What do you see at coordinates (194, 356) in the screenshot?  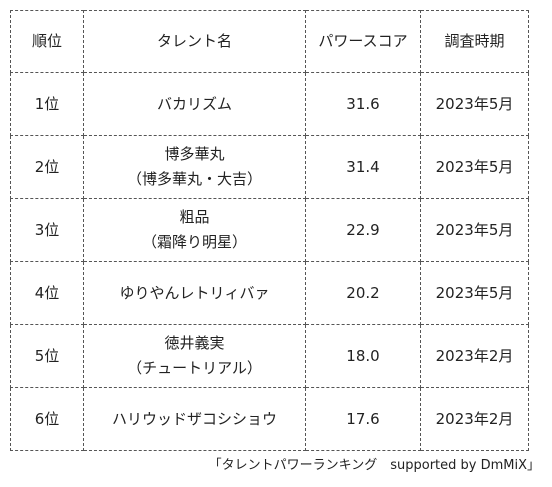 I see `talent-name-cell: 徳井義実 （チュートリアル）` at bounding box center [194, 356].